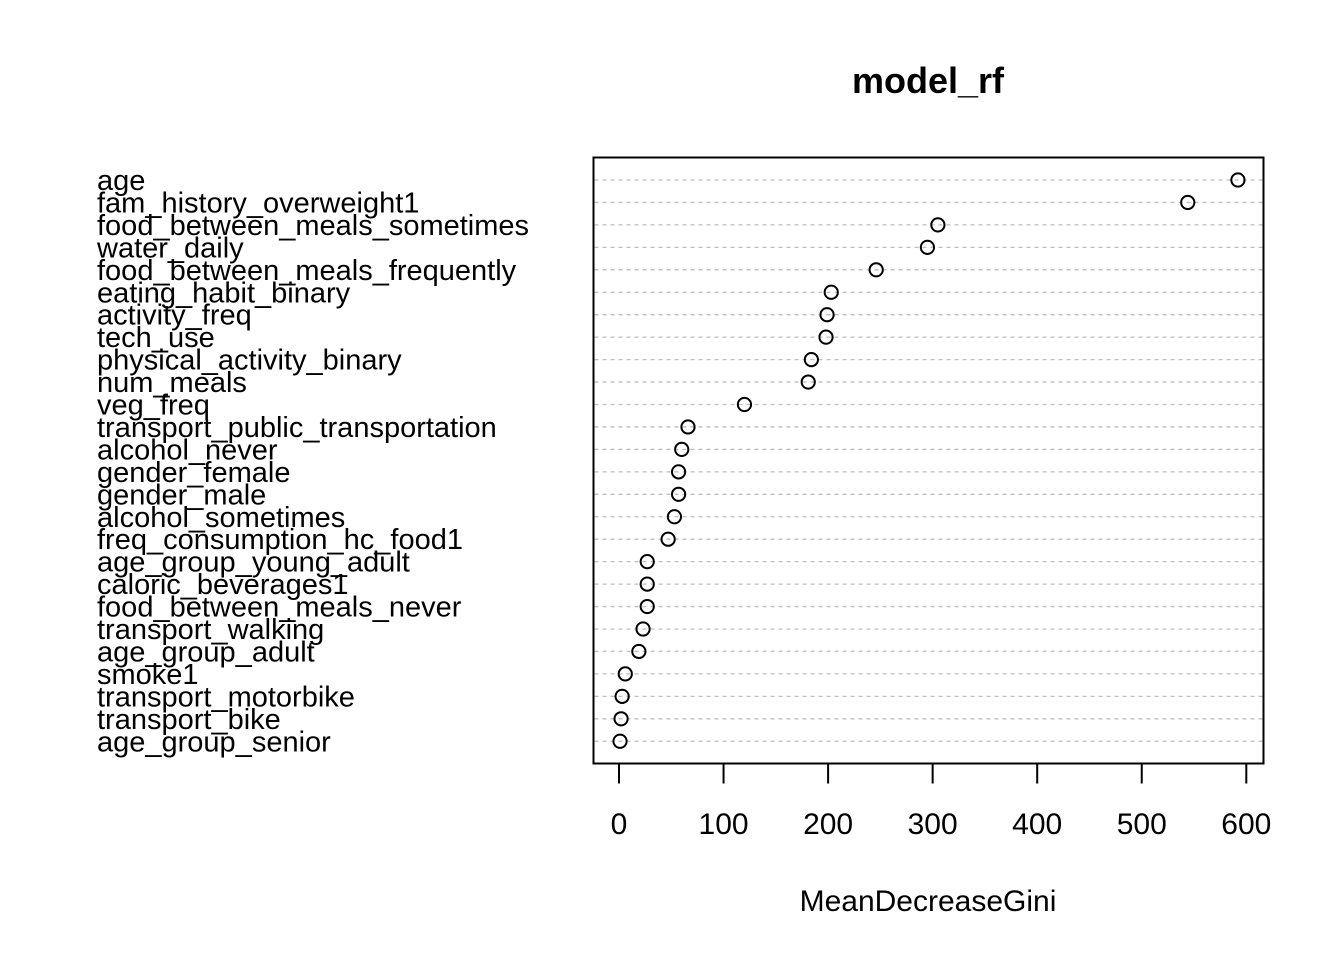  Describe the element at coordinates (258, 203) in the screenshot. I see `category-label: fam_history_overweight1` at that location.